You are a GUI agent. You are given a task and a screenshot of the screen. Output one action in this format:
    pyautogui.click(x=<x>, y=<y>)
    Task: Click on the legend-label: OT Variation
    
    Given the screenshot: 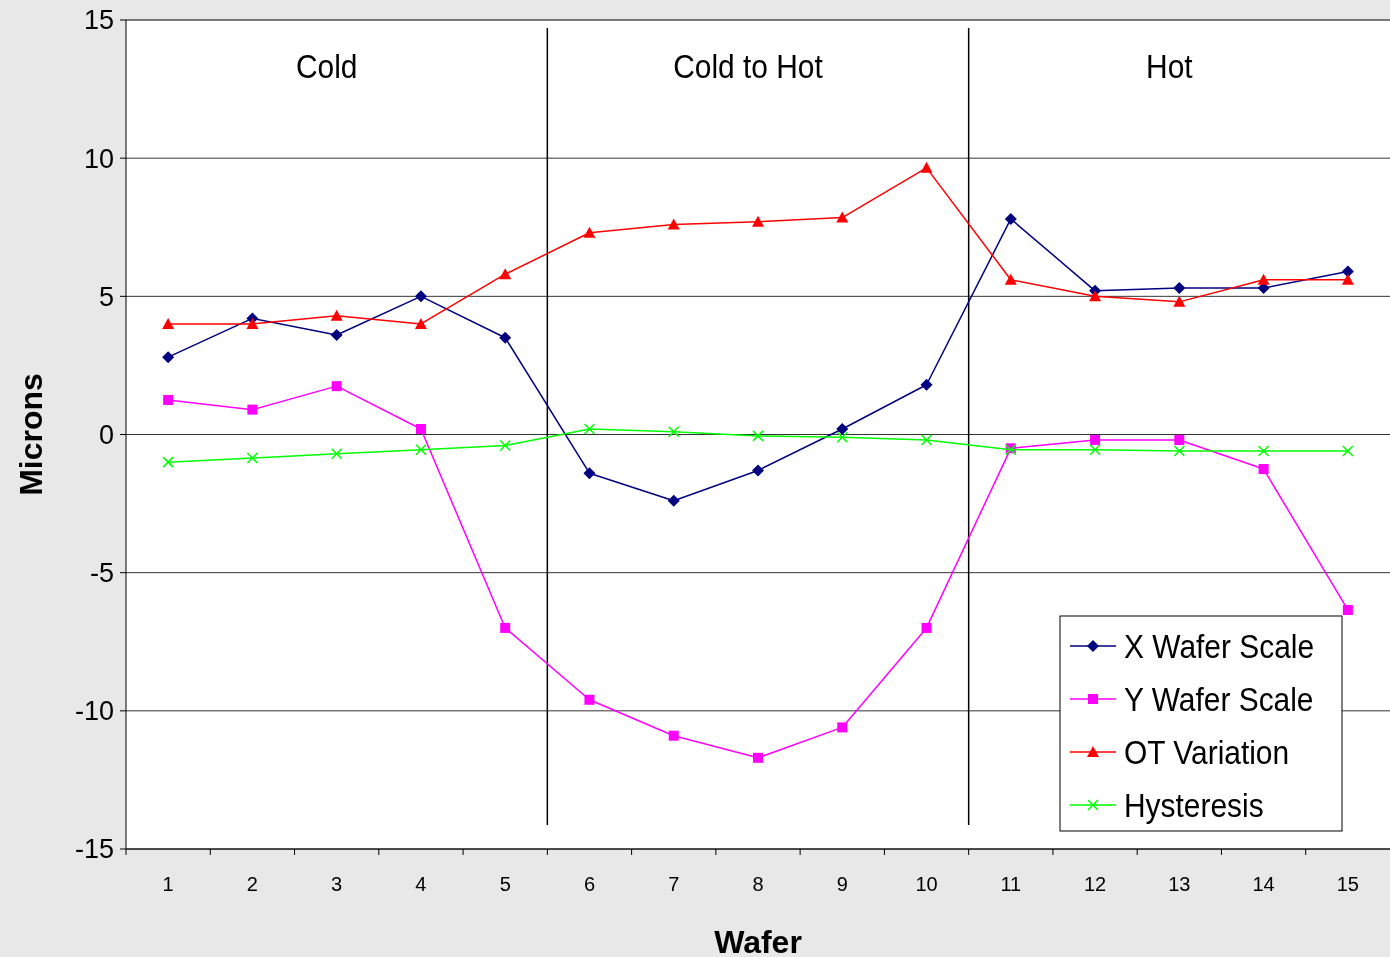 What is the action you would take?
    pyautogui.click(x=1207, y=752)
    